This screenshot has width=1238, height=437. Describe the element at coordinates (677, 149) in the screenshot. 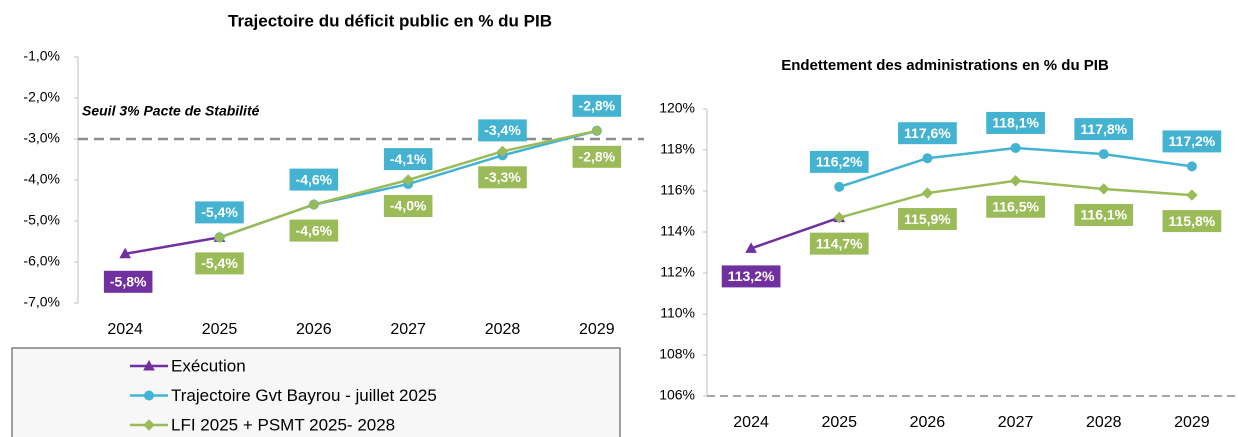

I see `y-tick-label: 118%` at that location.